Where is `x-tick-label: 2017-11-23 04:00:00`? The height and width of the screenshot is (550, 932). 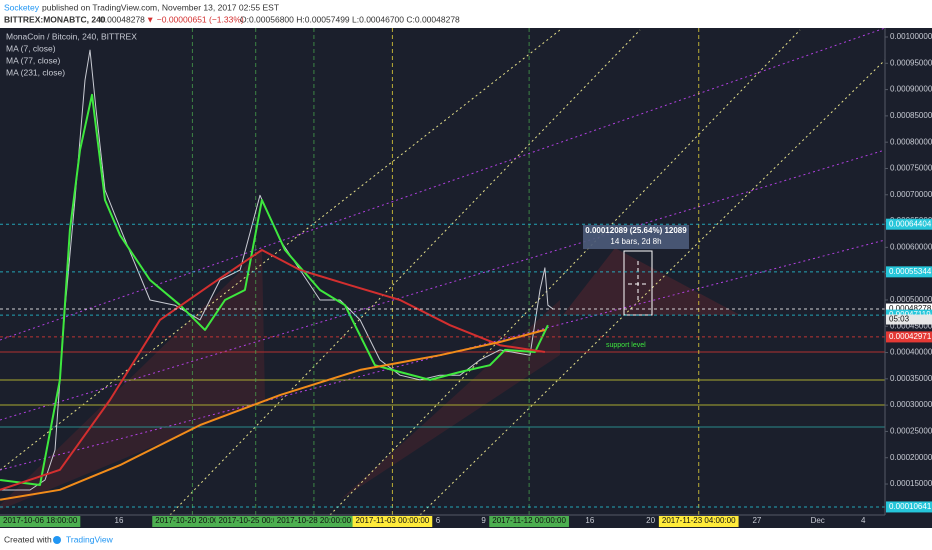 x-tick-label: 2017-11-23 04:00:00 is located at coordinates (699, 520).